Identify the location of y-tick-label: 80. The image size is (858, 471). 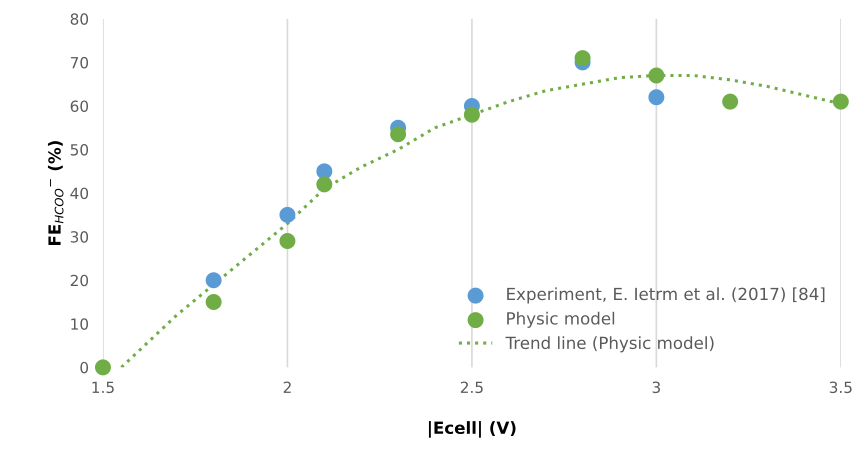
(79, 19).